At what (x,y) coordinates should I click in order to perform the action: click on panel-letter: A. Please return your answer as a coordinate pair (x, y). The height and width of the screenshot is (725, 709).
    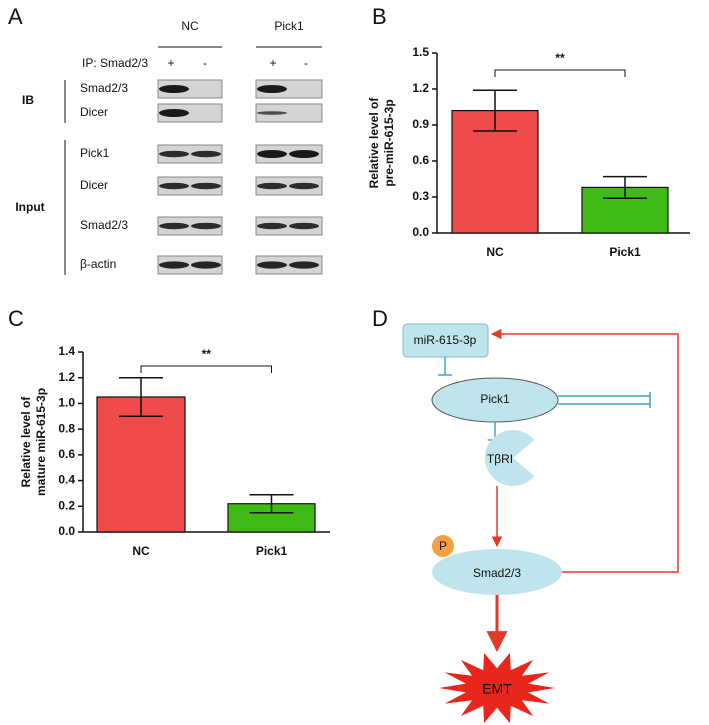
    Looking at the image, I should click on (15, 16).